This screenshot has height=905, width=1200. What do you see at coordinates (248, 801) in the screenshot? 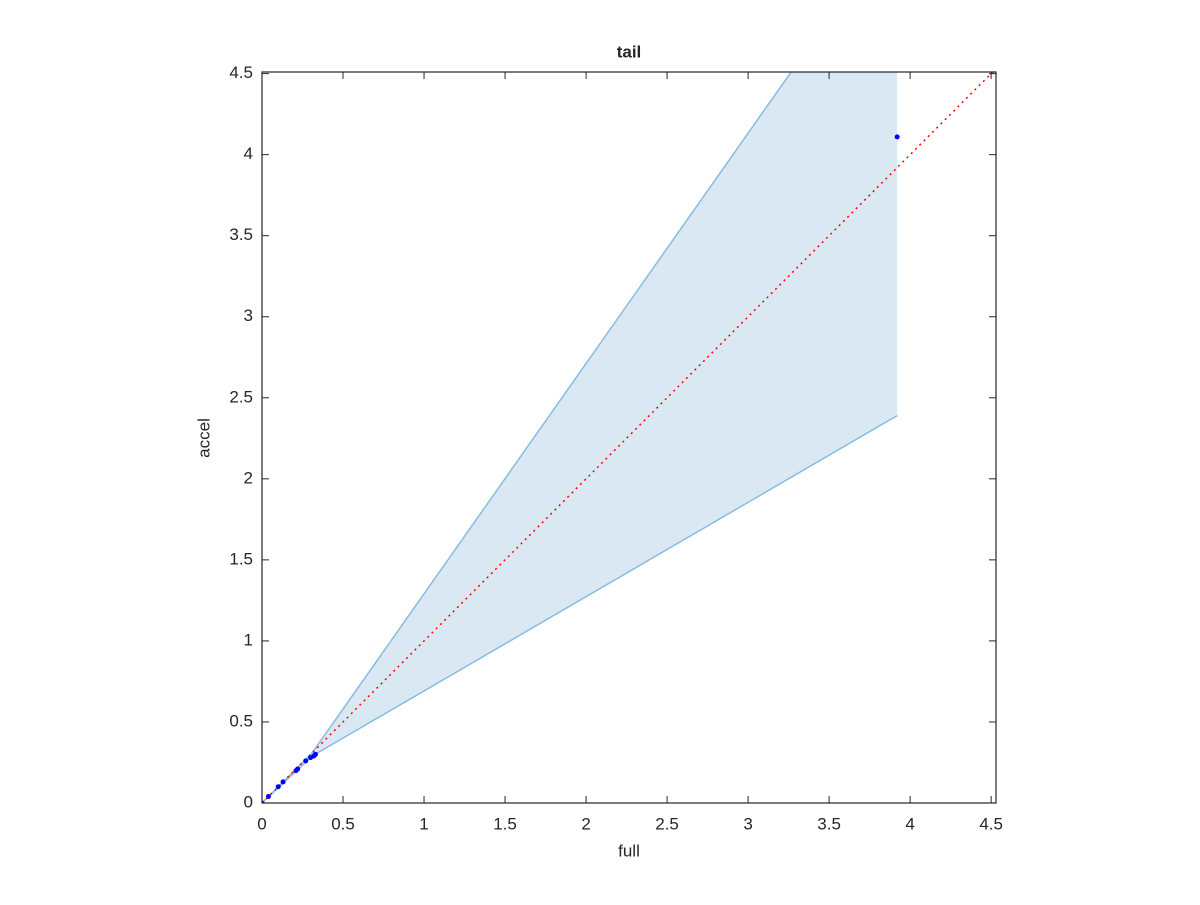
I see `y-tick-label: 0` at bounding box center [248, 801].